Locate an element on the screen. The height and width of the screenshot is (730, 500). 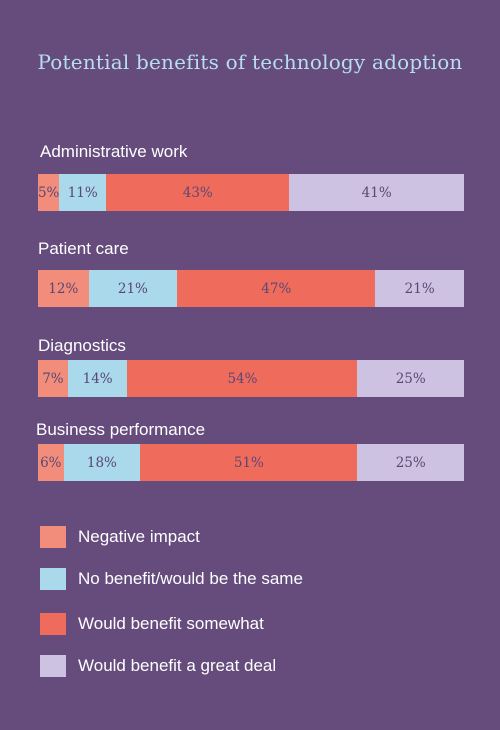
category-label-diagnostics: Diagnostics is located at coordinates (82, 345).